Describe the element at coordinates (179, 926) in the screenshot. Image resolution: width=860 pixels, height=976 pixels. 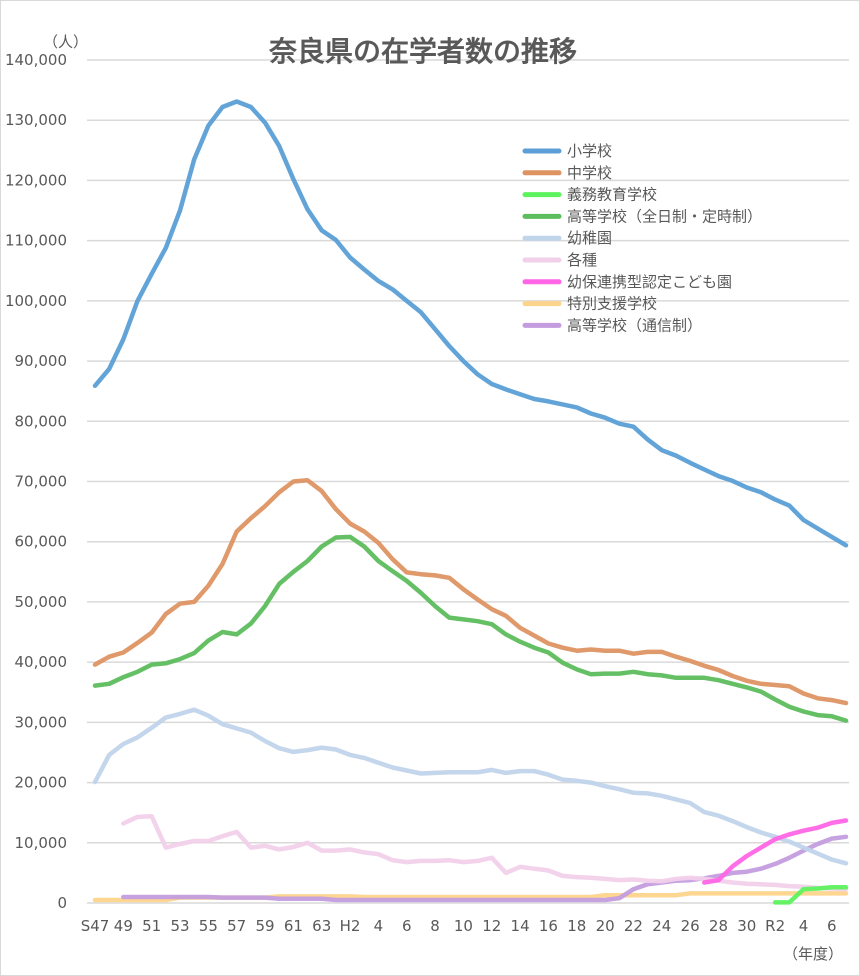
I see `x-tick-label: 53` at that location.